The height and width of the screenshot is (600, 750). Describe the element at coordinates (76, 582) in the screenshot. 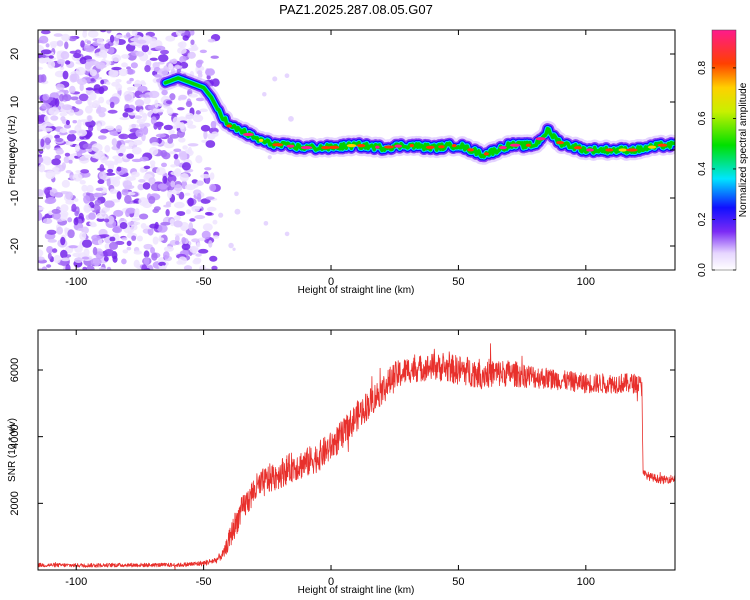

I see `snr-xtick-label: -100` at that location.